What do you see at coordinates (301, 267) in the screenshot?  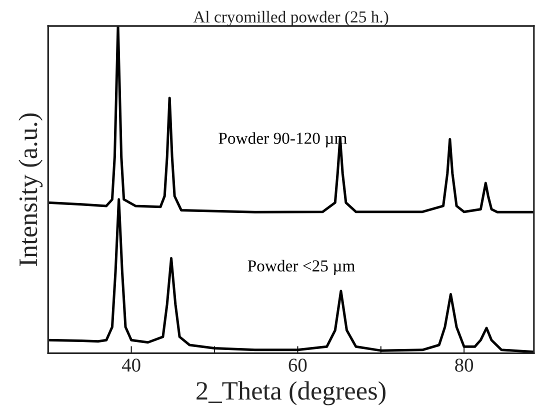 I see `series-label: Powder <25 µm` at bounding box center [301, 267].